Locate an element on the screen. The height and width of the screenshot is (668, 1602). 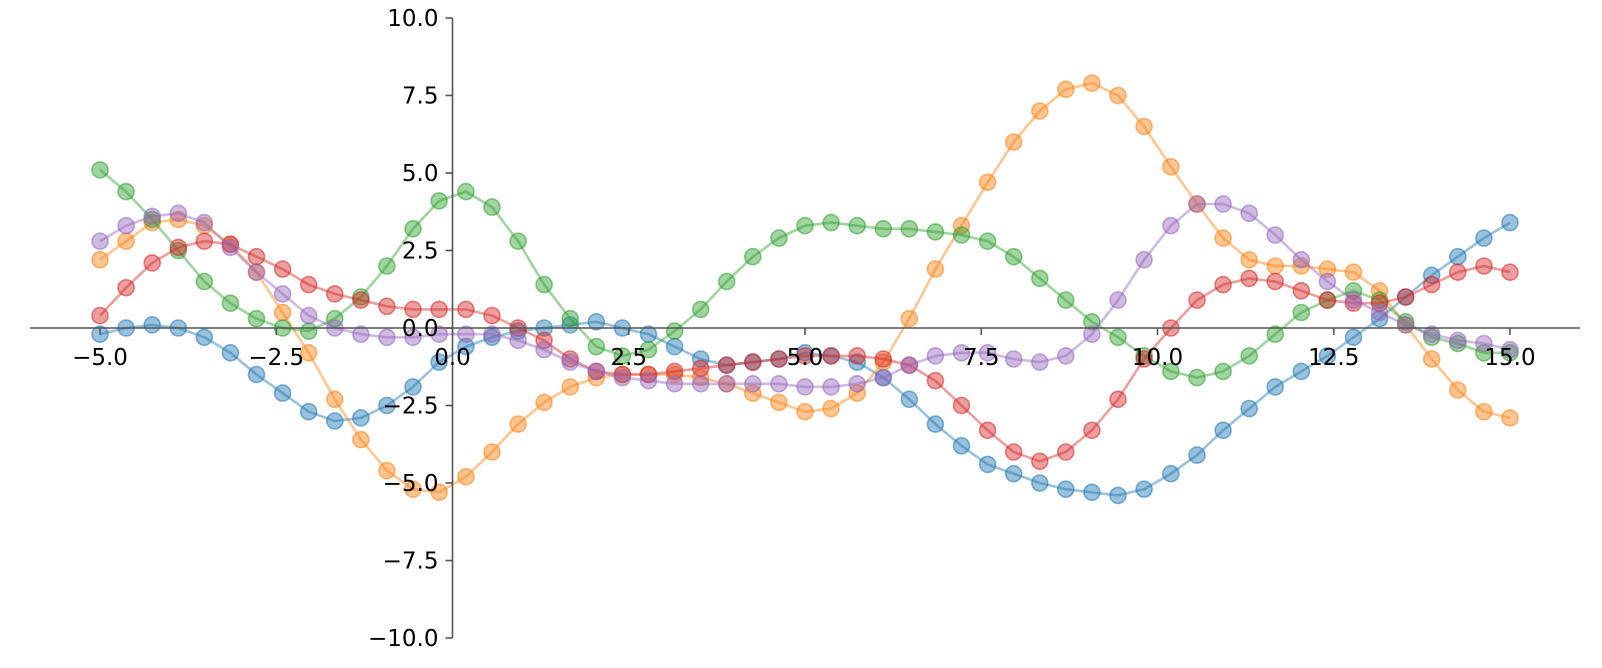
y-tick-label: 10.0 is located at coordinates (412, 19).